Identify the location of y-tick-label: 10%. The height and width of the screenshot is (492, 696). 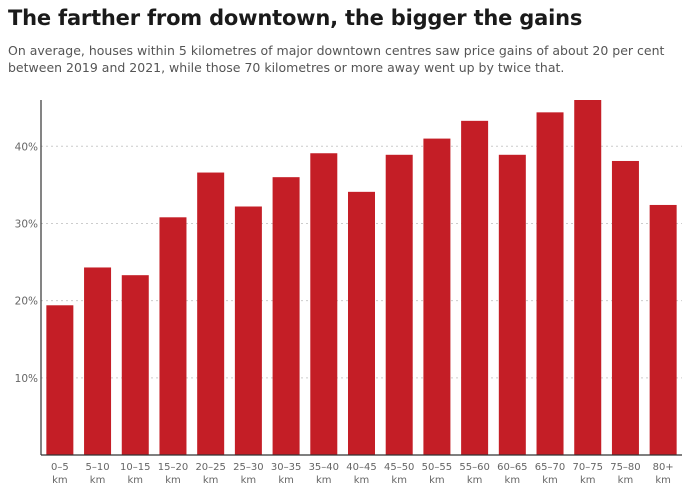
(26, 379).